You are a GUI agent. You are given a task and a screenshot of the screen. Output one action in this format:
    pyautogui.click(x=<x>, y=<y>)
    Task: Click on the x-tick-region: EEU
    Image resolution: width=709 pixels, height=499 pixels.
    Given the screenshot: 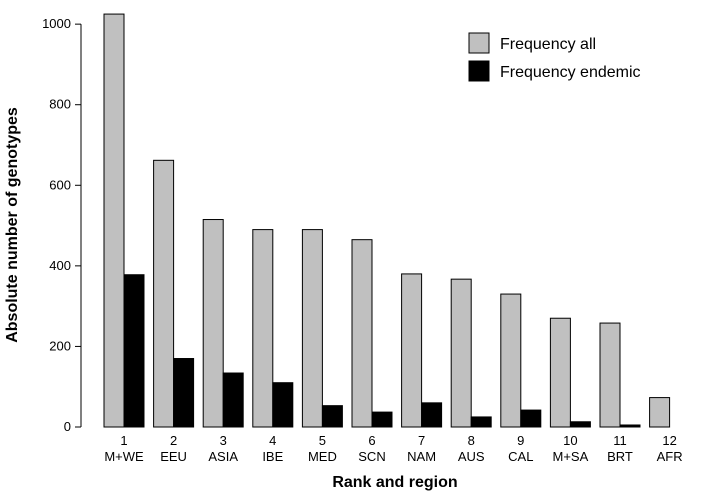 What is the action you would take?
    pyautogui.click(x=173, y=456)
    